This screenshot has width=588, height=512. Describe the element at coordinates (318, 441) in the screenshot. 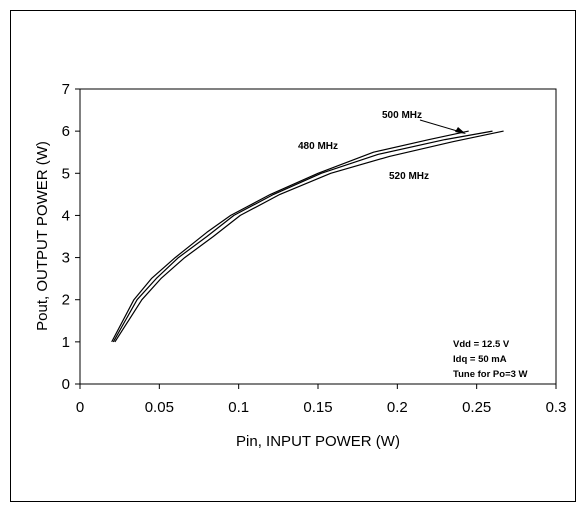

I see `x-axis-label: Pin, INPUT POWER (W)` at that location.